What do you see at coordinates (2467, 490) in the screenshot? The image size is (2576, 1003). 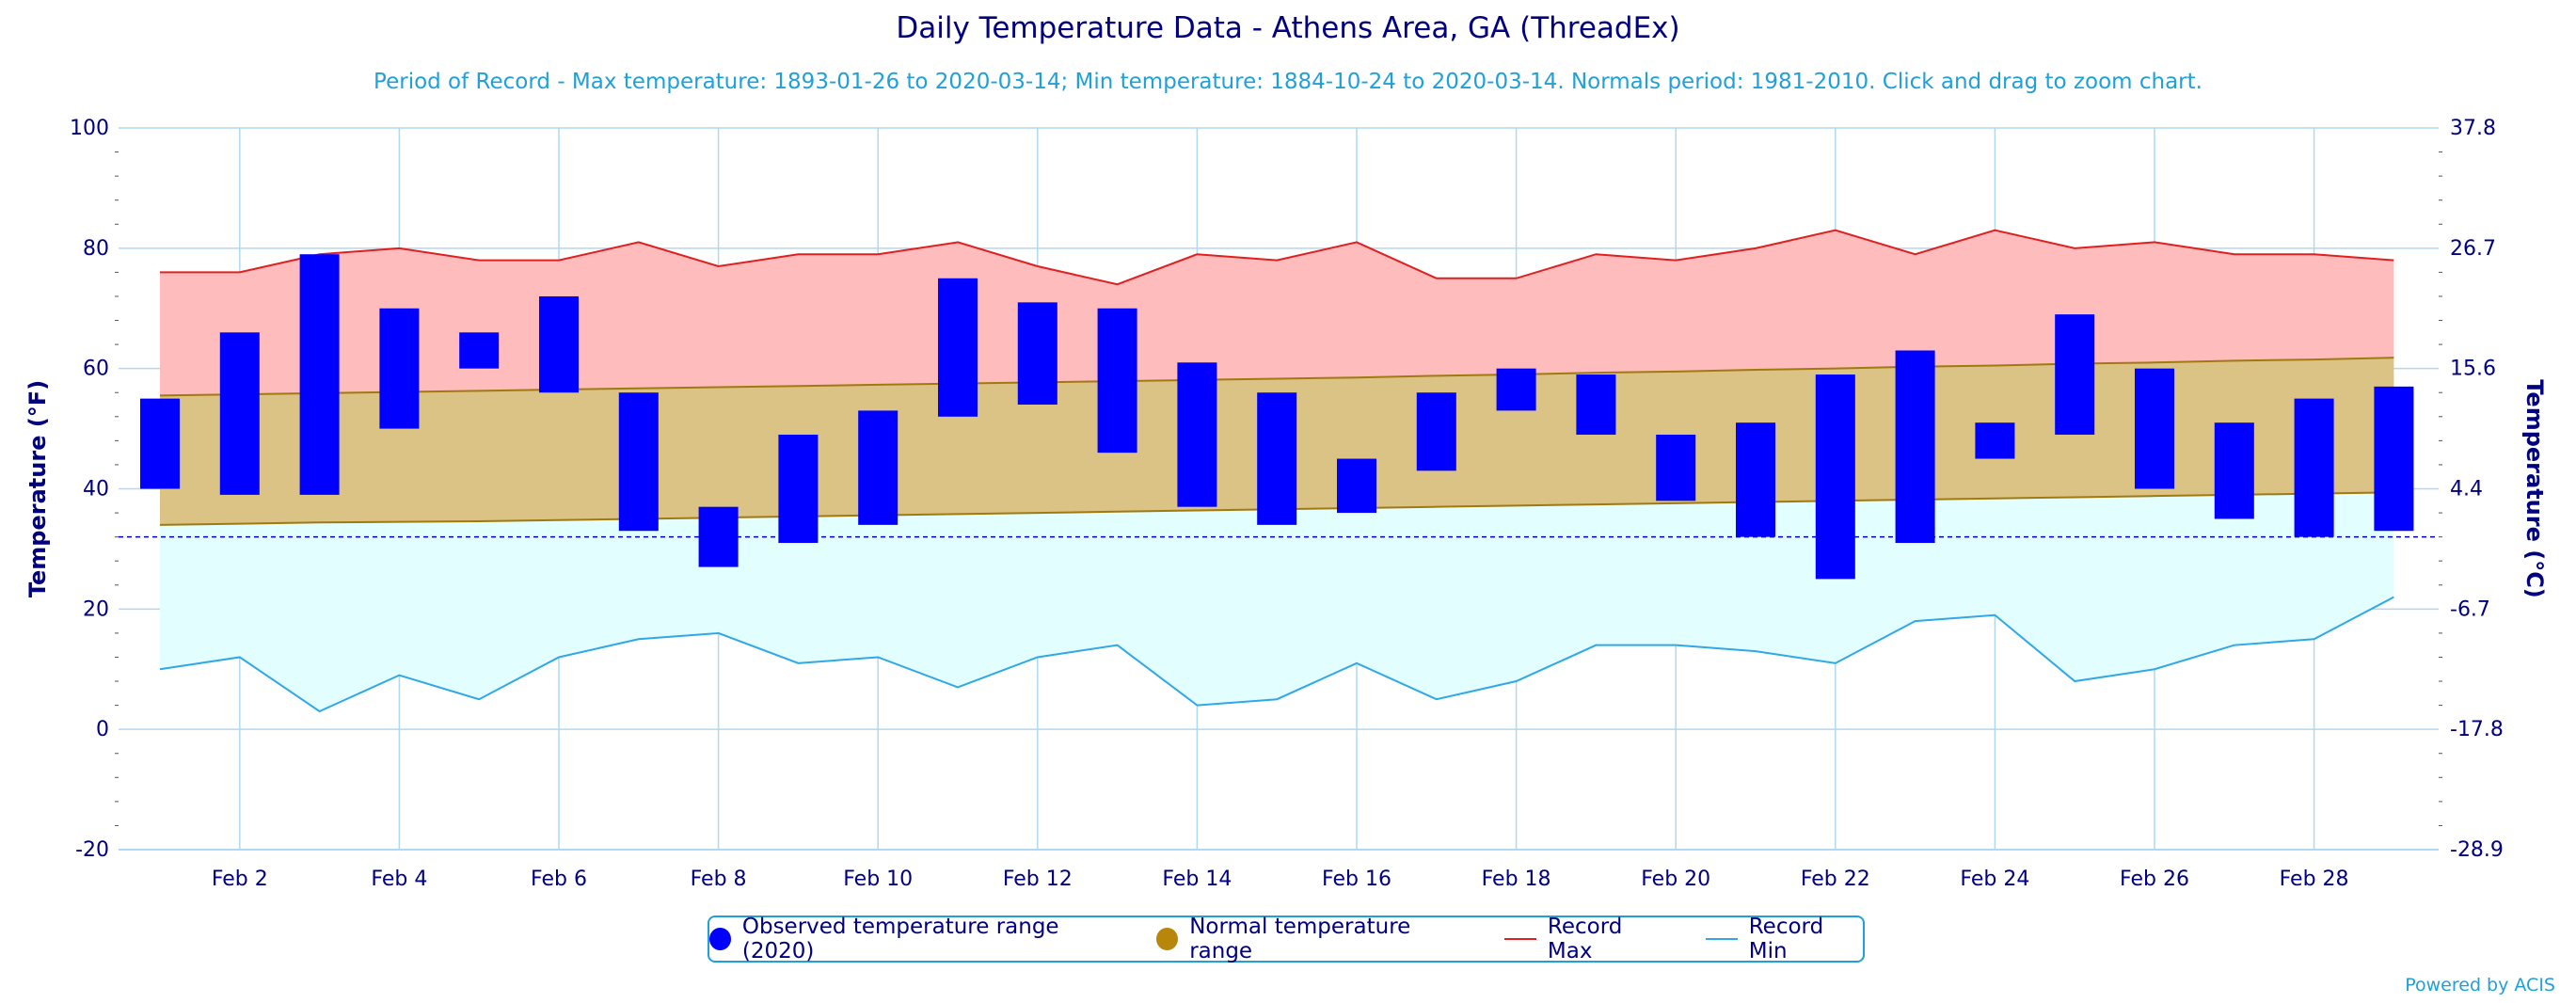 I see `y2-tick-label: 4.4` at bounding box center [2467, 490].